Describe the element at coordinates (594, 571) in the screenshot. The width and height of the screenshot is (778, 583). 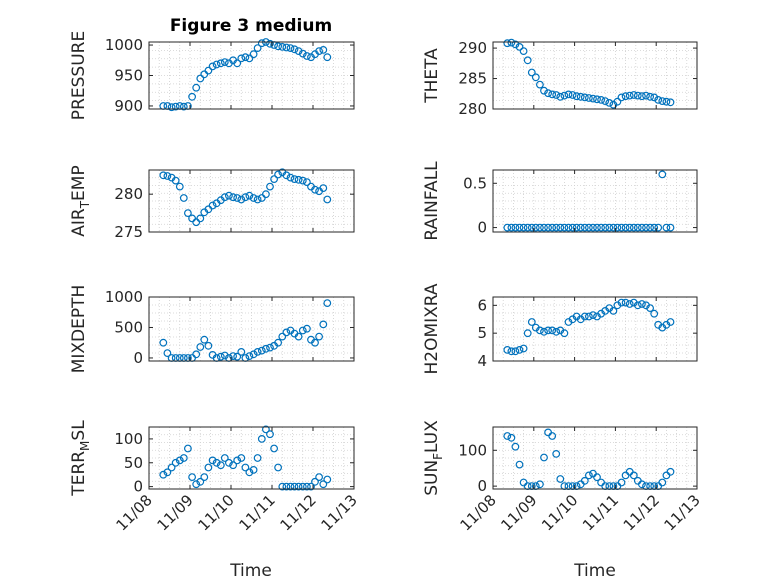
I see `x-axis-title-right: Time` at that location.